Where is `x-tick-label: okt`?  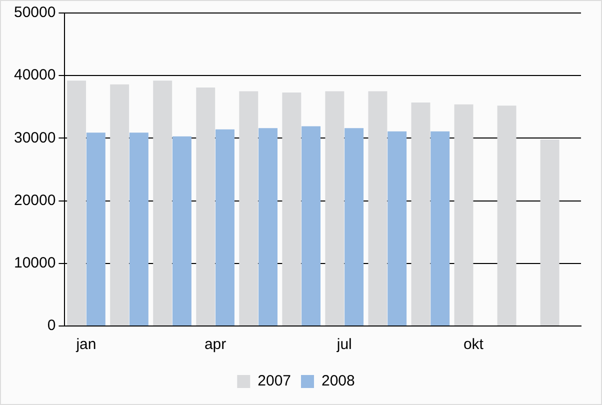 x-tick-label: okt is located at coordinates (473, 345).